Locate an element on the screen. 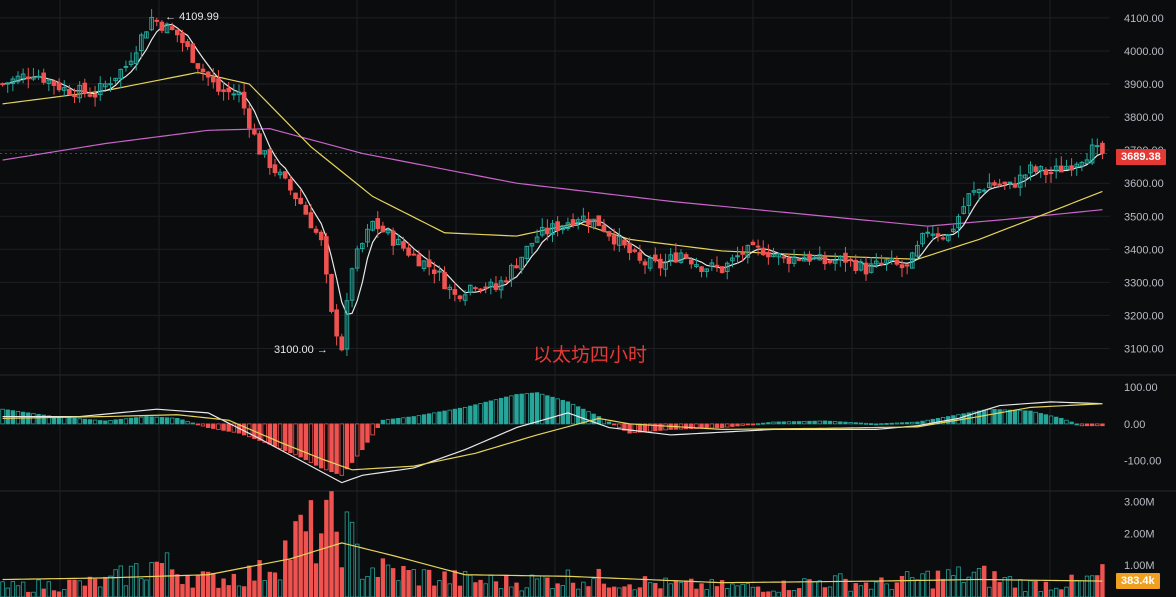 This screenshot has height=597, width=1176. axis-tick-label: 3200.00 is located at coordinates (1144, 316).